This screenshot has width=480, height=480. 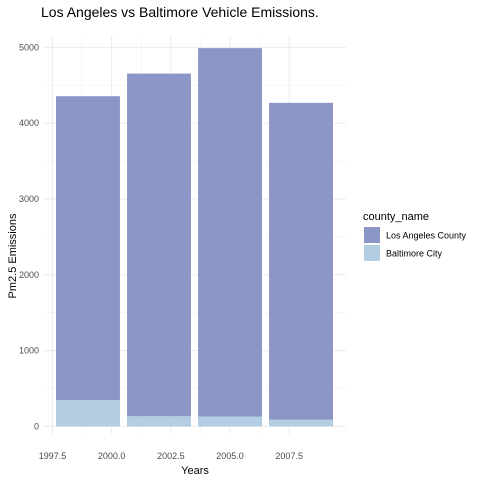 I want to click on legend-label: Baltimore City, so click(x=414, y=254).